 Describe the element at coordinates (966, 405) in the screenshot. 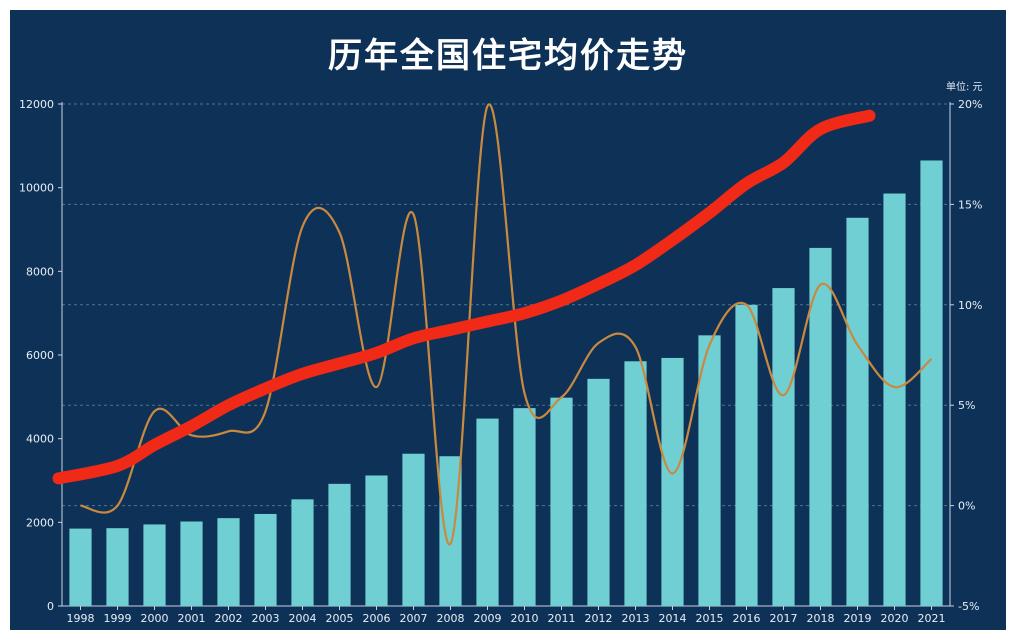

I see `y-right-tick-label: 5%` at that location.